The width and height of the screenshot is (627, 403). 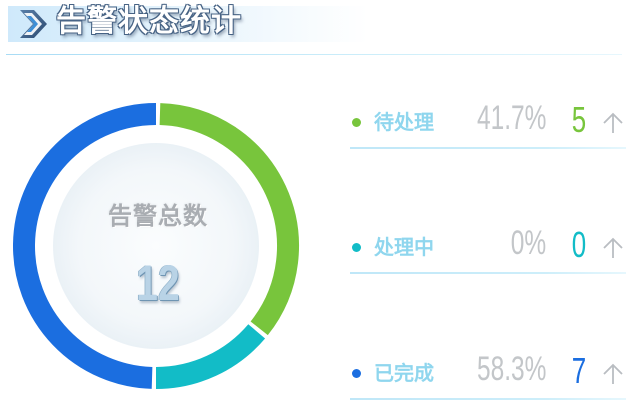 I want to click on chevron-right-icon, so click(x=33, y=24).